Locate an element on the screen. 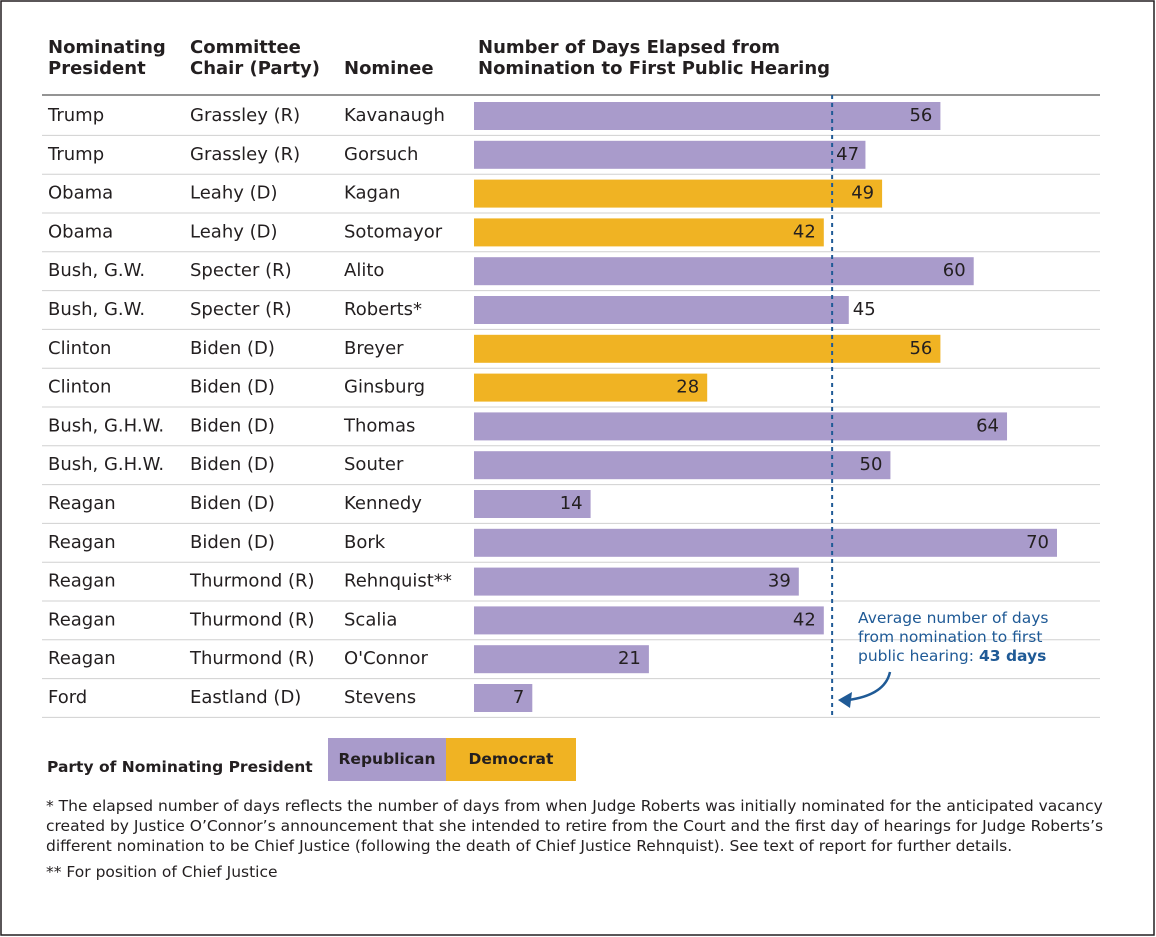  value-label: 60 is located at coordinates (954, 270).